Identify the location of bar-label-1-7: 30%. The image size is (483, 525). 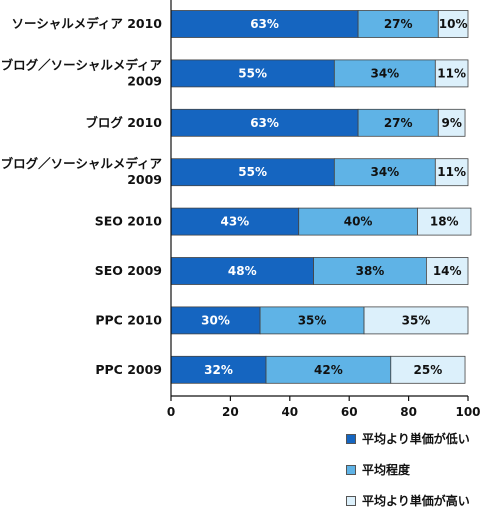
(215, 320).